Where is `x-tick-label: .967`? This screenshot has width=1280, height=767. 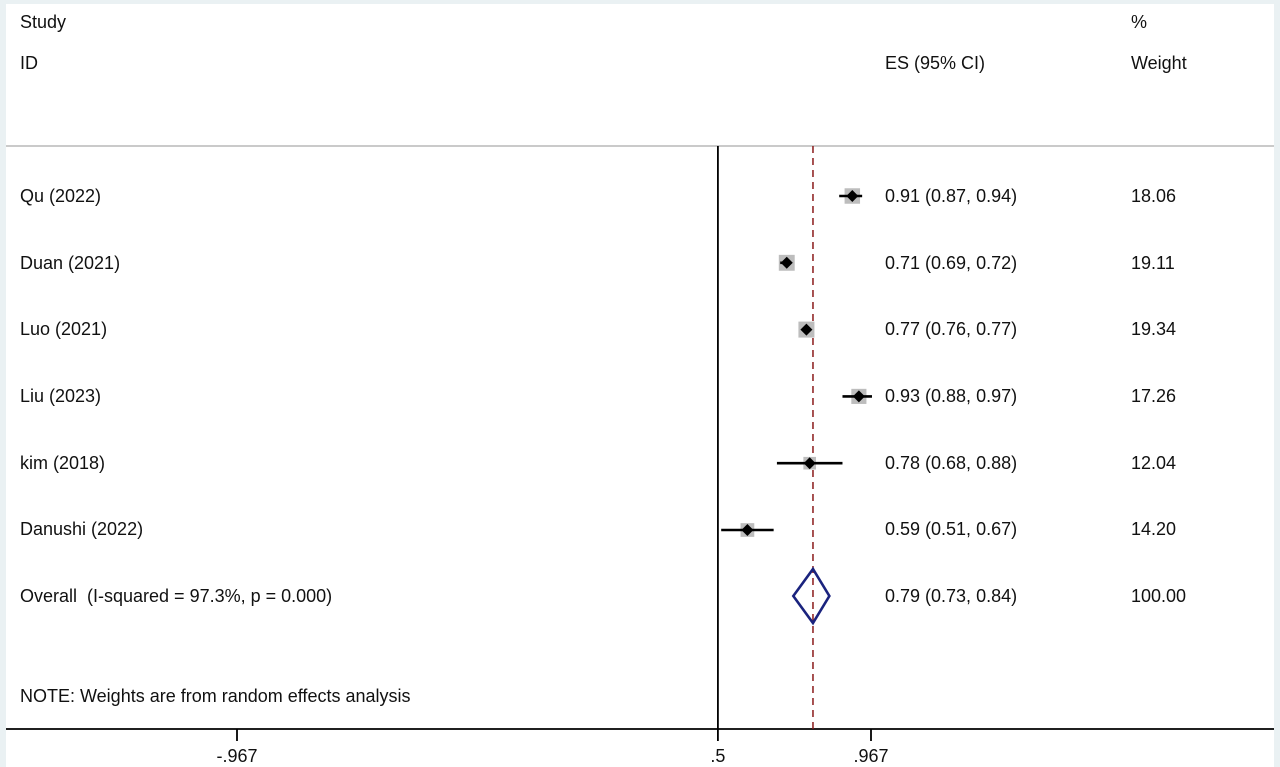
x-tick-label: .967 is located at coordinates (871, 756).